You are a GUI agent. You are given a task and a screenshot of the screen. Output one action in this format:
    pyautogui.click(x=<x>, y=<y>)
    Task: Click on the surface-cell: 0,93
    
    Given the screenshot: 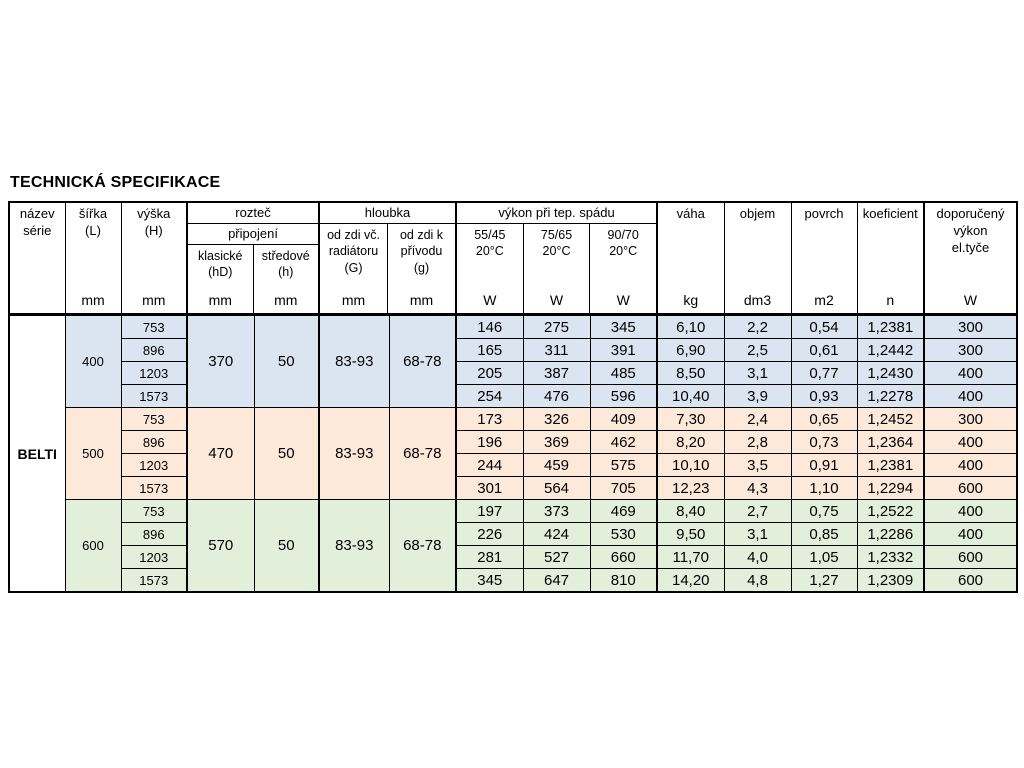 What is the action you would take?
    pyautogui.click(x=824, y=396)
    